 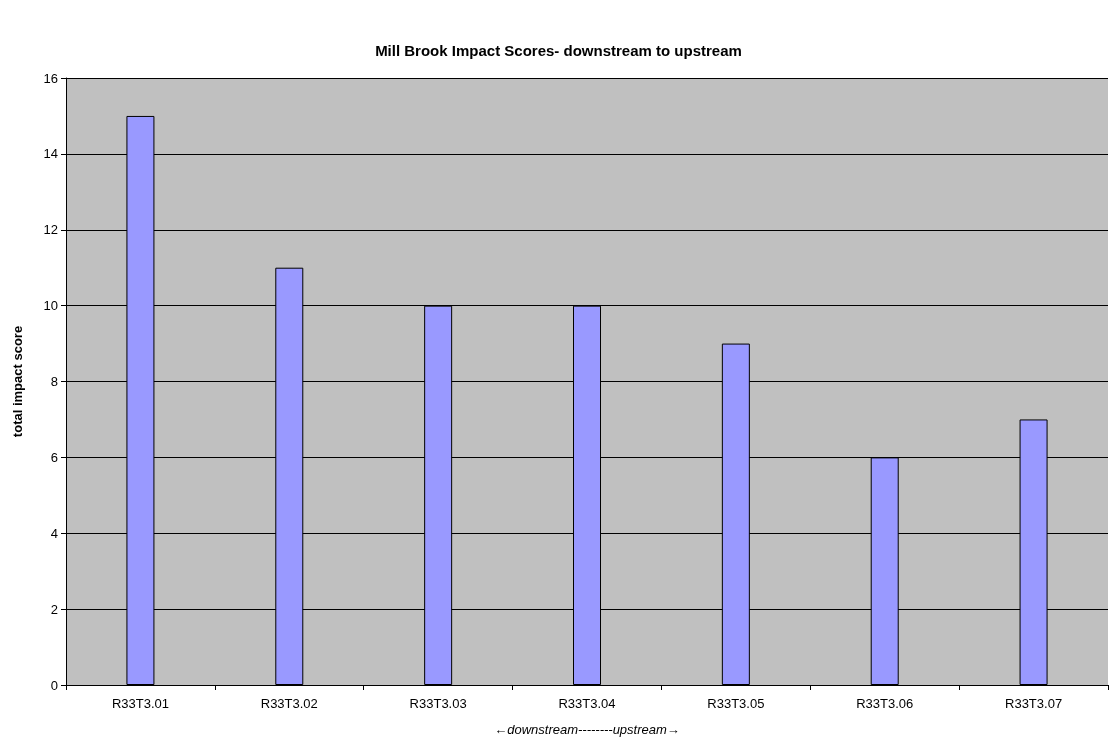 What do you see at coordinates (50, 154) in the screenshot?
I see `y-tick-label: 14` at bounding box center [50, 154].